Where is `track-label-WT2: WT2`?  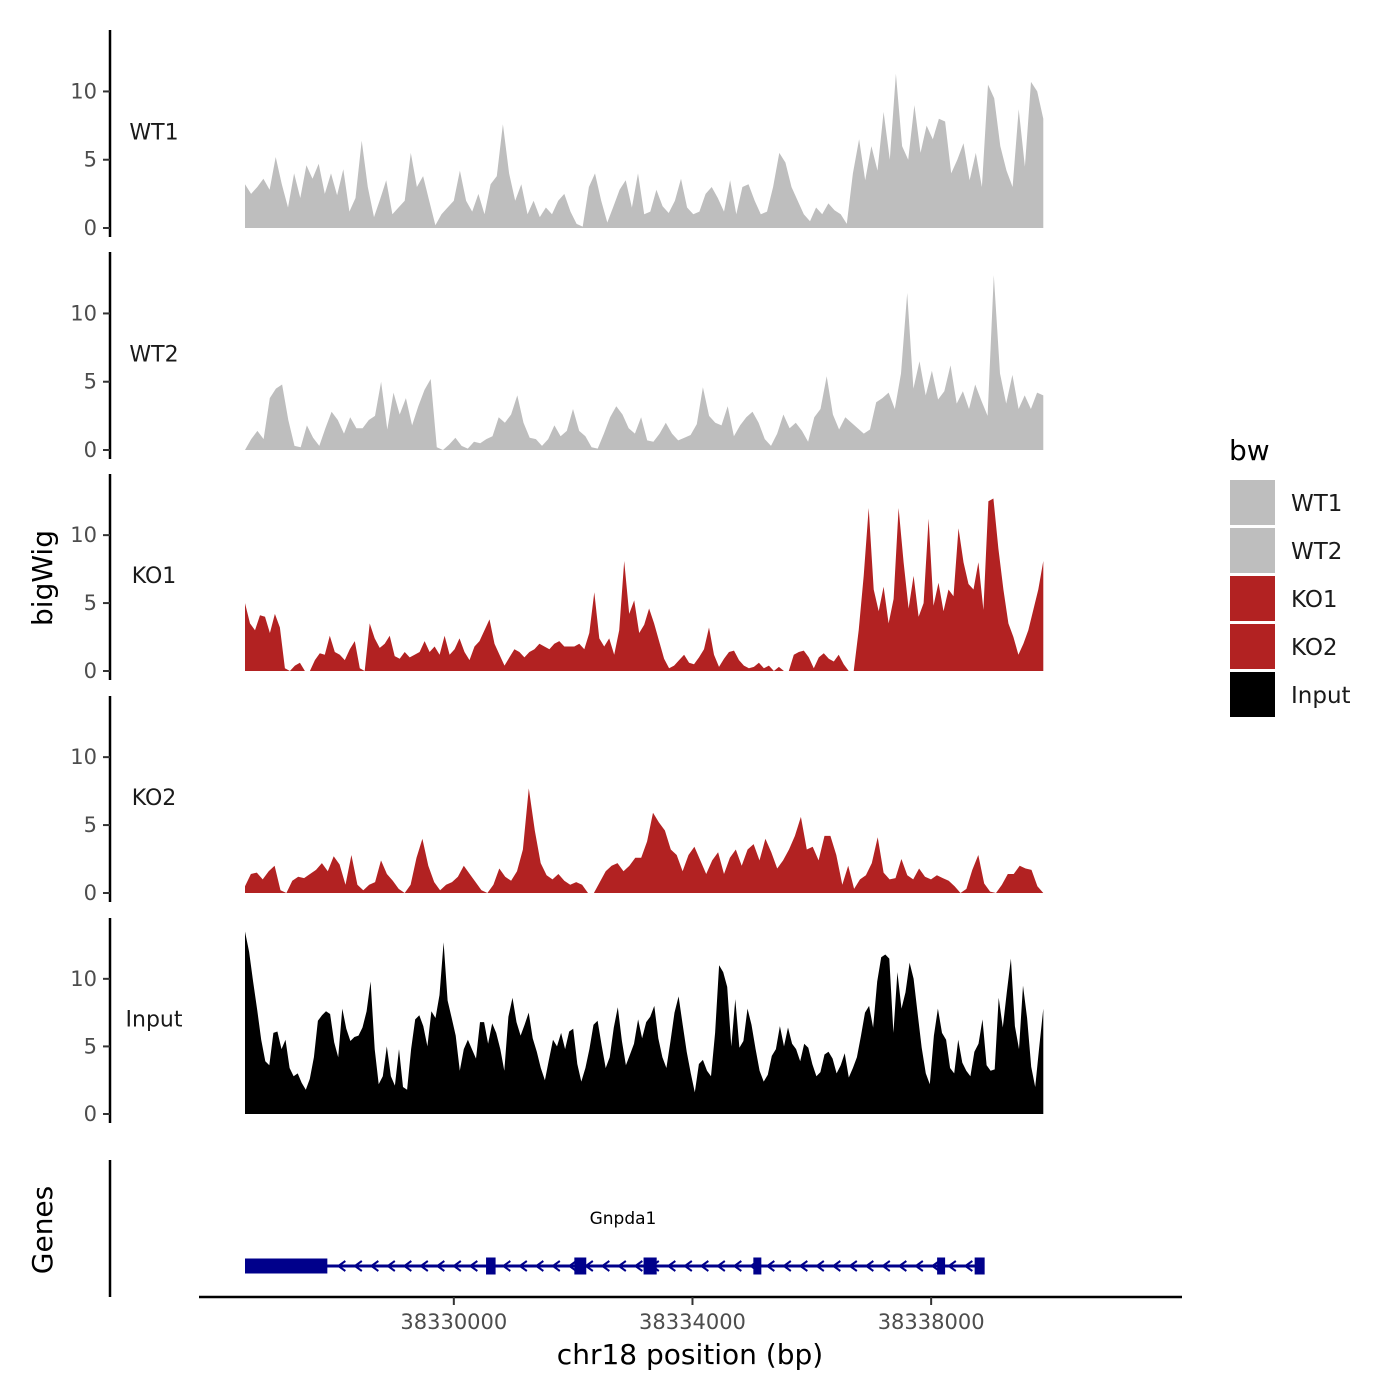 track-label-WT2: WT2 is located at coordinates (153, 354).